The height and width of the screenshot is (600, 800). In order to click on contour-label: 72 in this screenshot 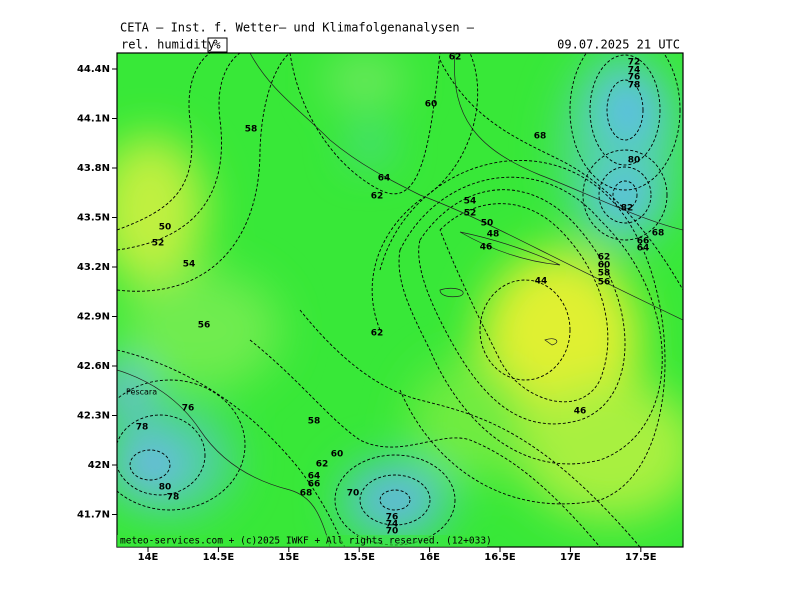, I will do `click(634, 63)`.